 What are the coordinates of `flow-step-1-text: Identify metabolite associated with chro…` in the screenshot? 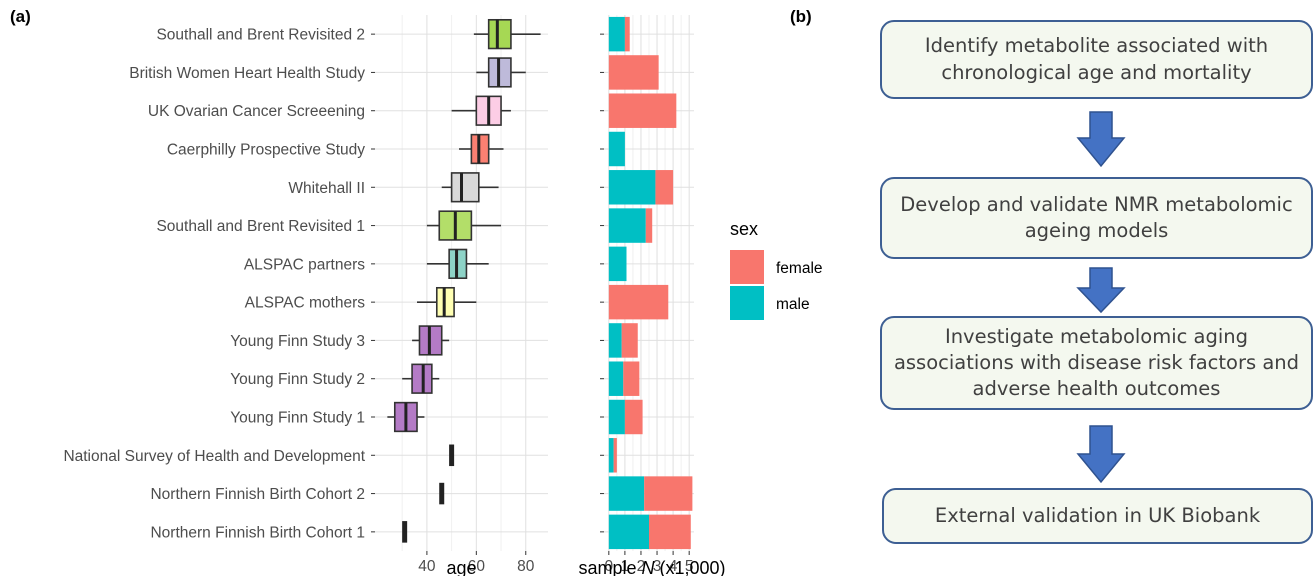 It's located at (1096, 59).